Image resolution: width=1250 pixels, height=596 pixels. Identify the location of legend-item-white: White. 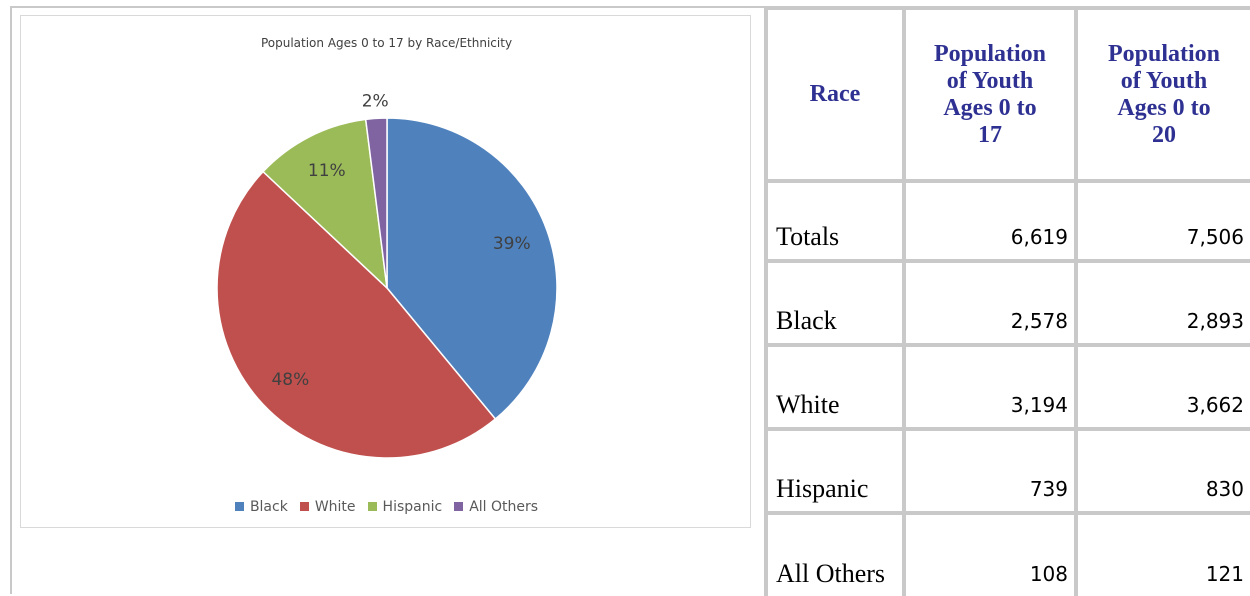
(327, 507).